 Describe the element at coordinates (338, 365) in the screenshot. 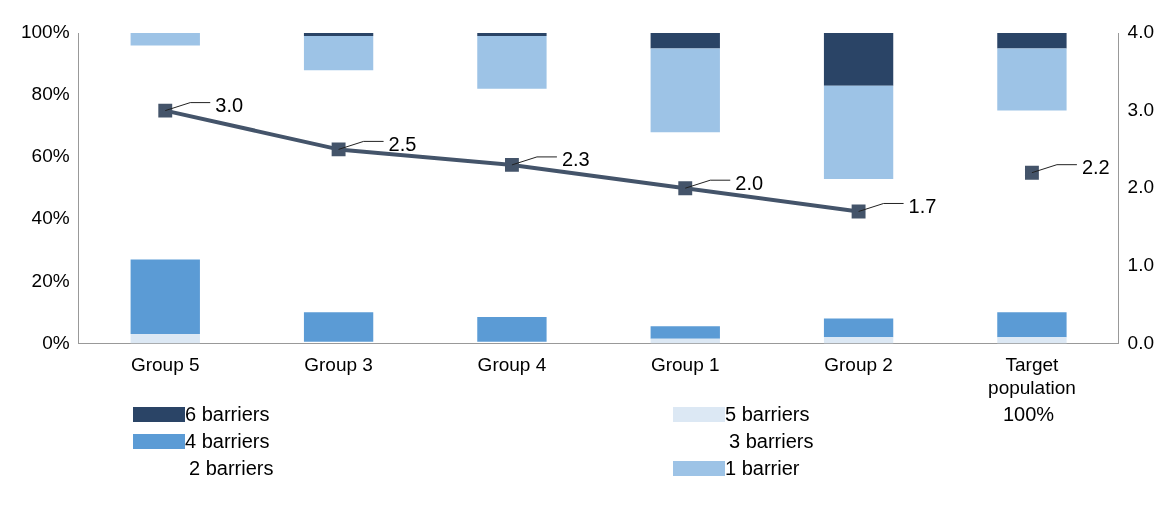

I see `x-tick-label: Group 3` at that location.